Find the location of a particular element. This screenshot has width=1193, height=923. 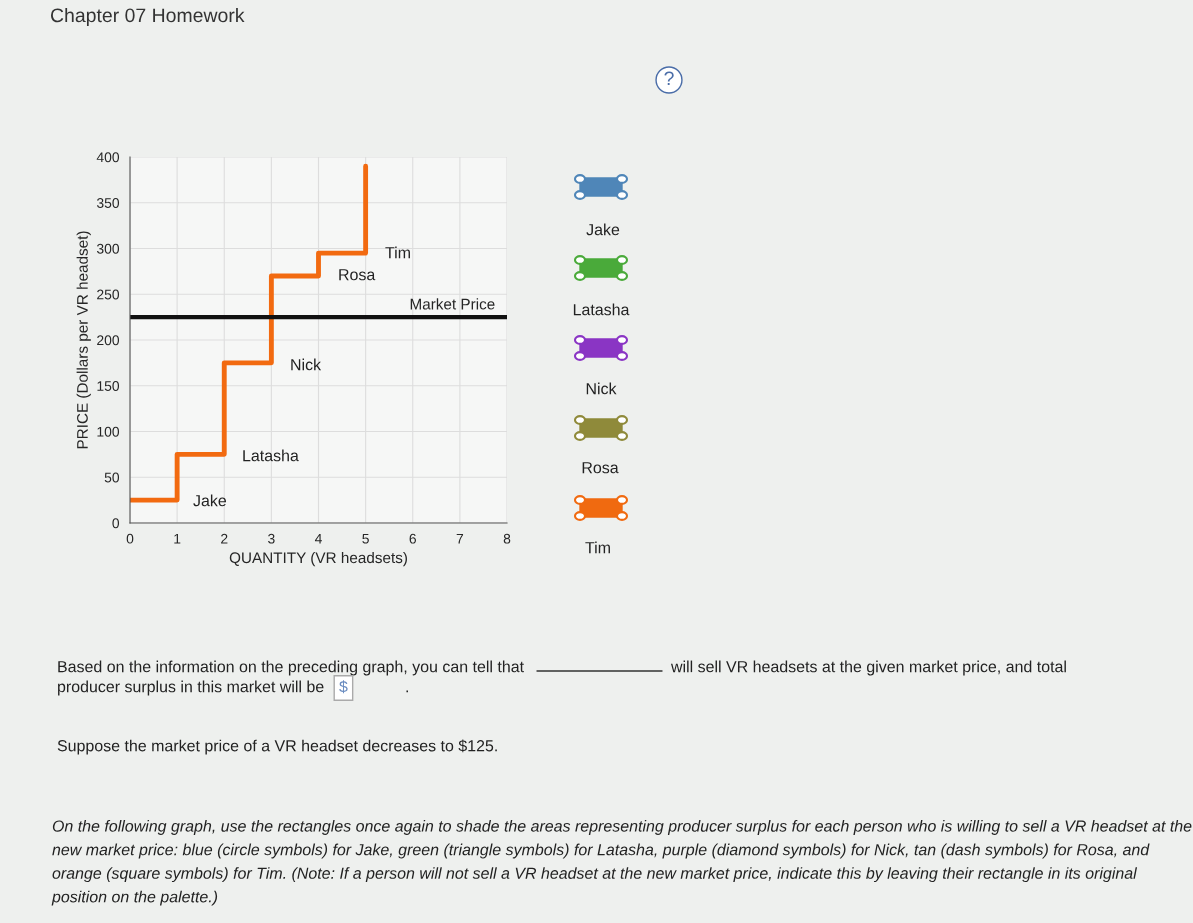

text: Tim is located at coordinates (597, 547).